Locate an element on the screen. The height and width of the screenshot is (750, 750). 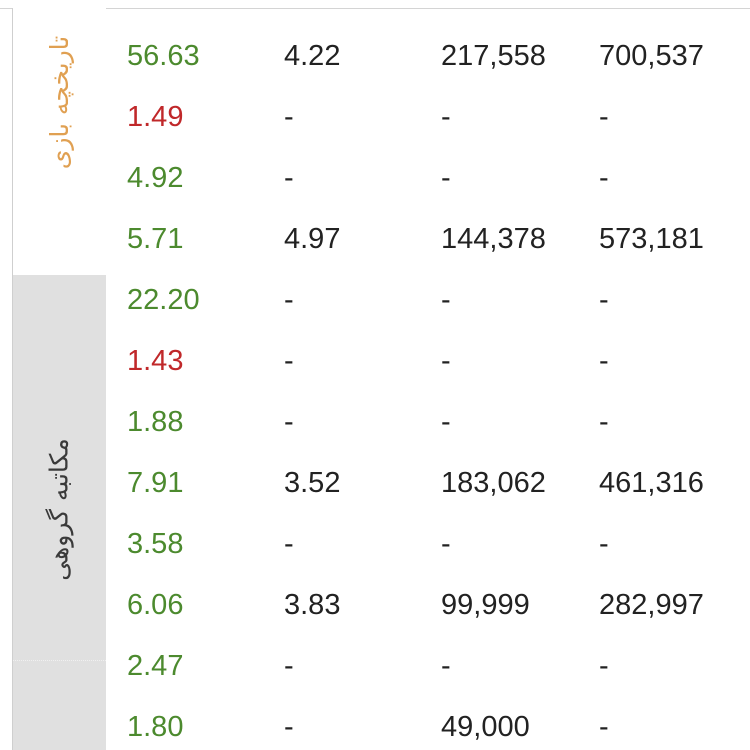
top-divider is located at coordinates (375, 4).